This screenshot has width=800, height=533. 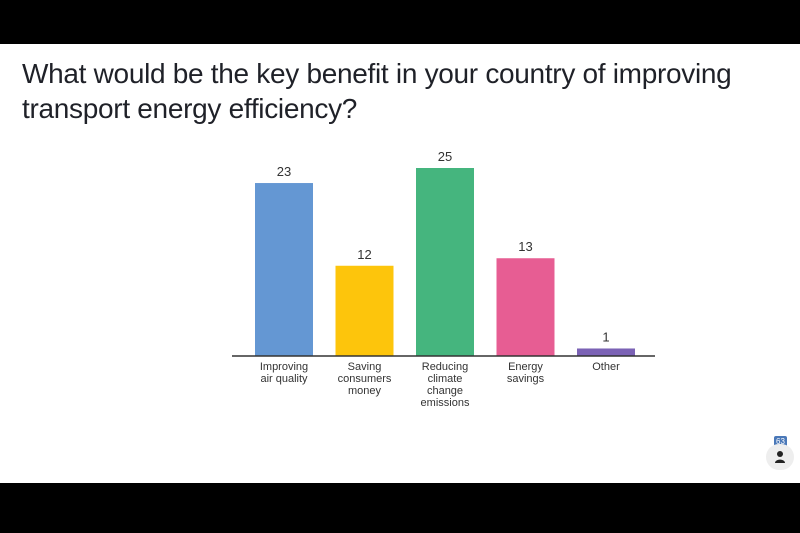 What do you see at coordinates (284, 171) in the screenshot?
I see `value-label-0: 23` at bounding box center [284, 171].